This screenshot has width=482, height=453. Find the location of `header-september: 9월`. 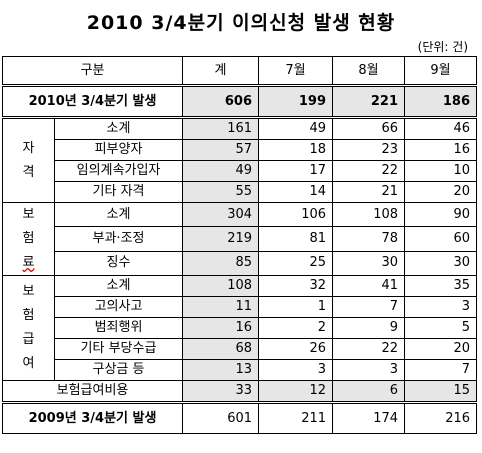

header-september: 9월 is located at coordinates (441, 71).